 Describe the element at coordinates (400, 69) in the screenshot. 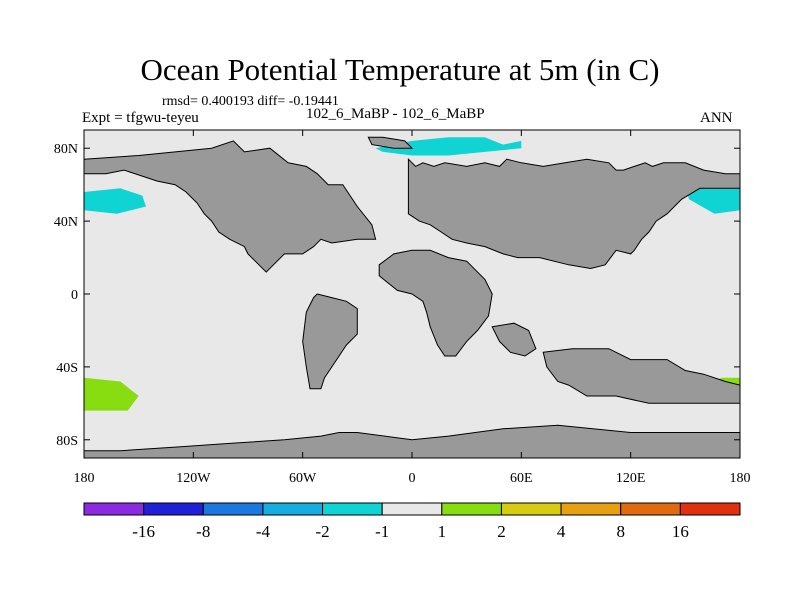

I see `chart-title: Ocean Potential Temperature at 5m (in C)` at that location.